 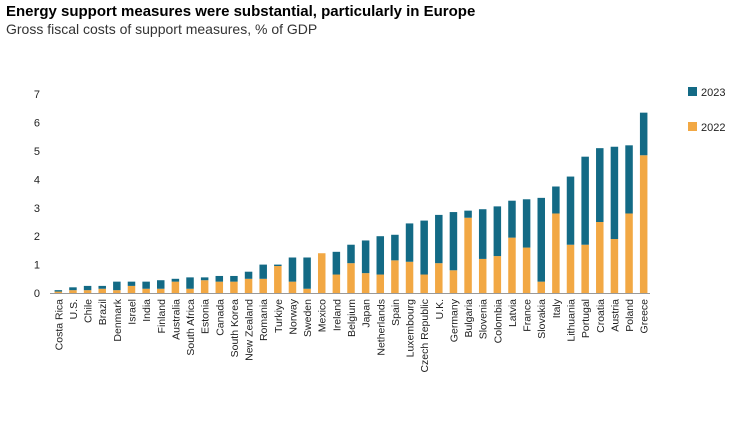 I want to click on y-axis: 0 1 2 3 4 5 6 7, so click(x=37, y=194).